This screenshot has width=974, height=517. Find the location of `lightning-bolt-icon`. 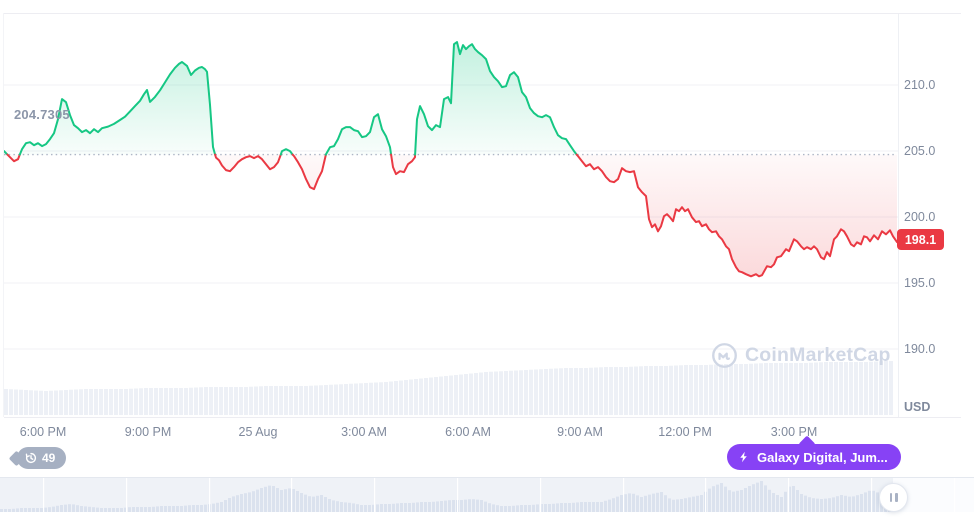

lightning-bolt-icon is located at coordinates (744, 457).